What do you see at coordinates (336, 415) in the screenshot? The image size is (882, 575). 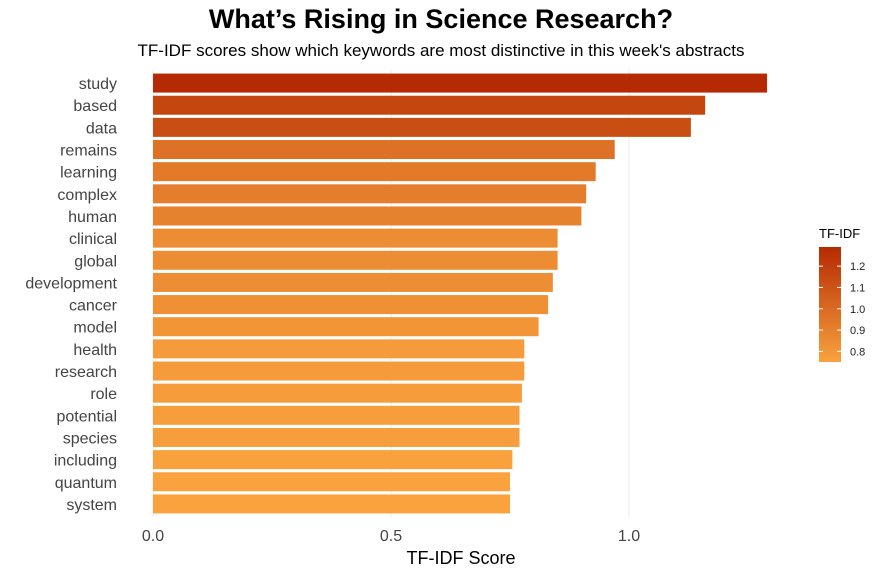 I see `bar-potential` at bounding box center [336, 415].